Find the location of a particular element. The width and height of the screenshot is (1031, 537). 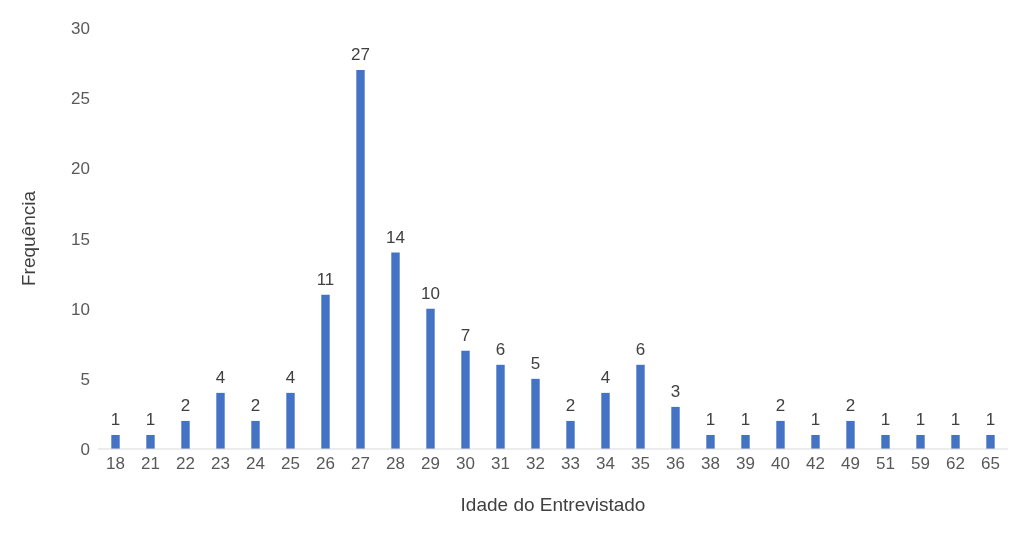

data-label: 10 is located at coordinates (430, 293).